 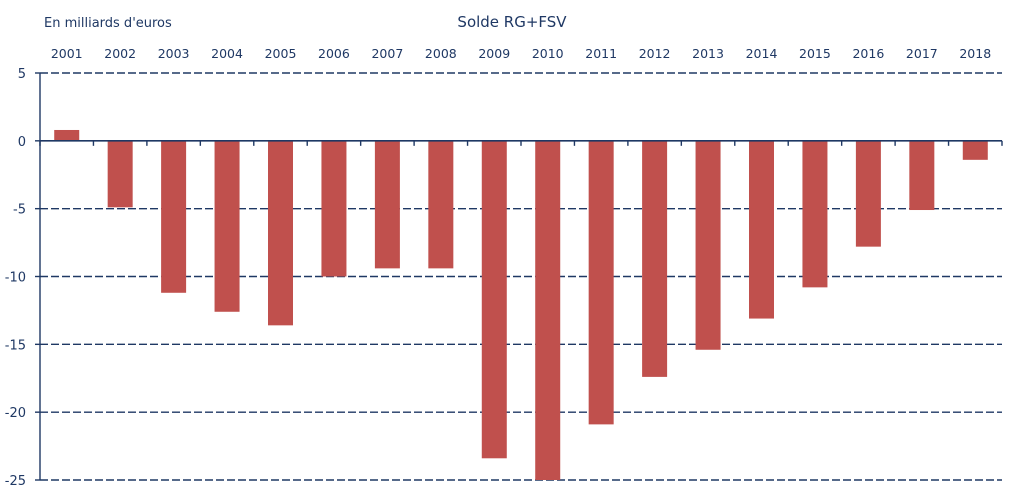 What do you see at coordinates (441, 204) in the screenshot?
I see `bar-2008` at bounding box center [441, 204].